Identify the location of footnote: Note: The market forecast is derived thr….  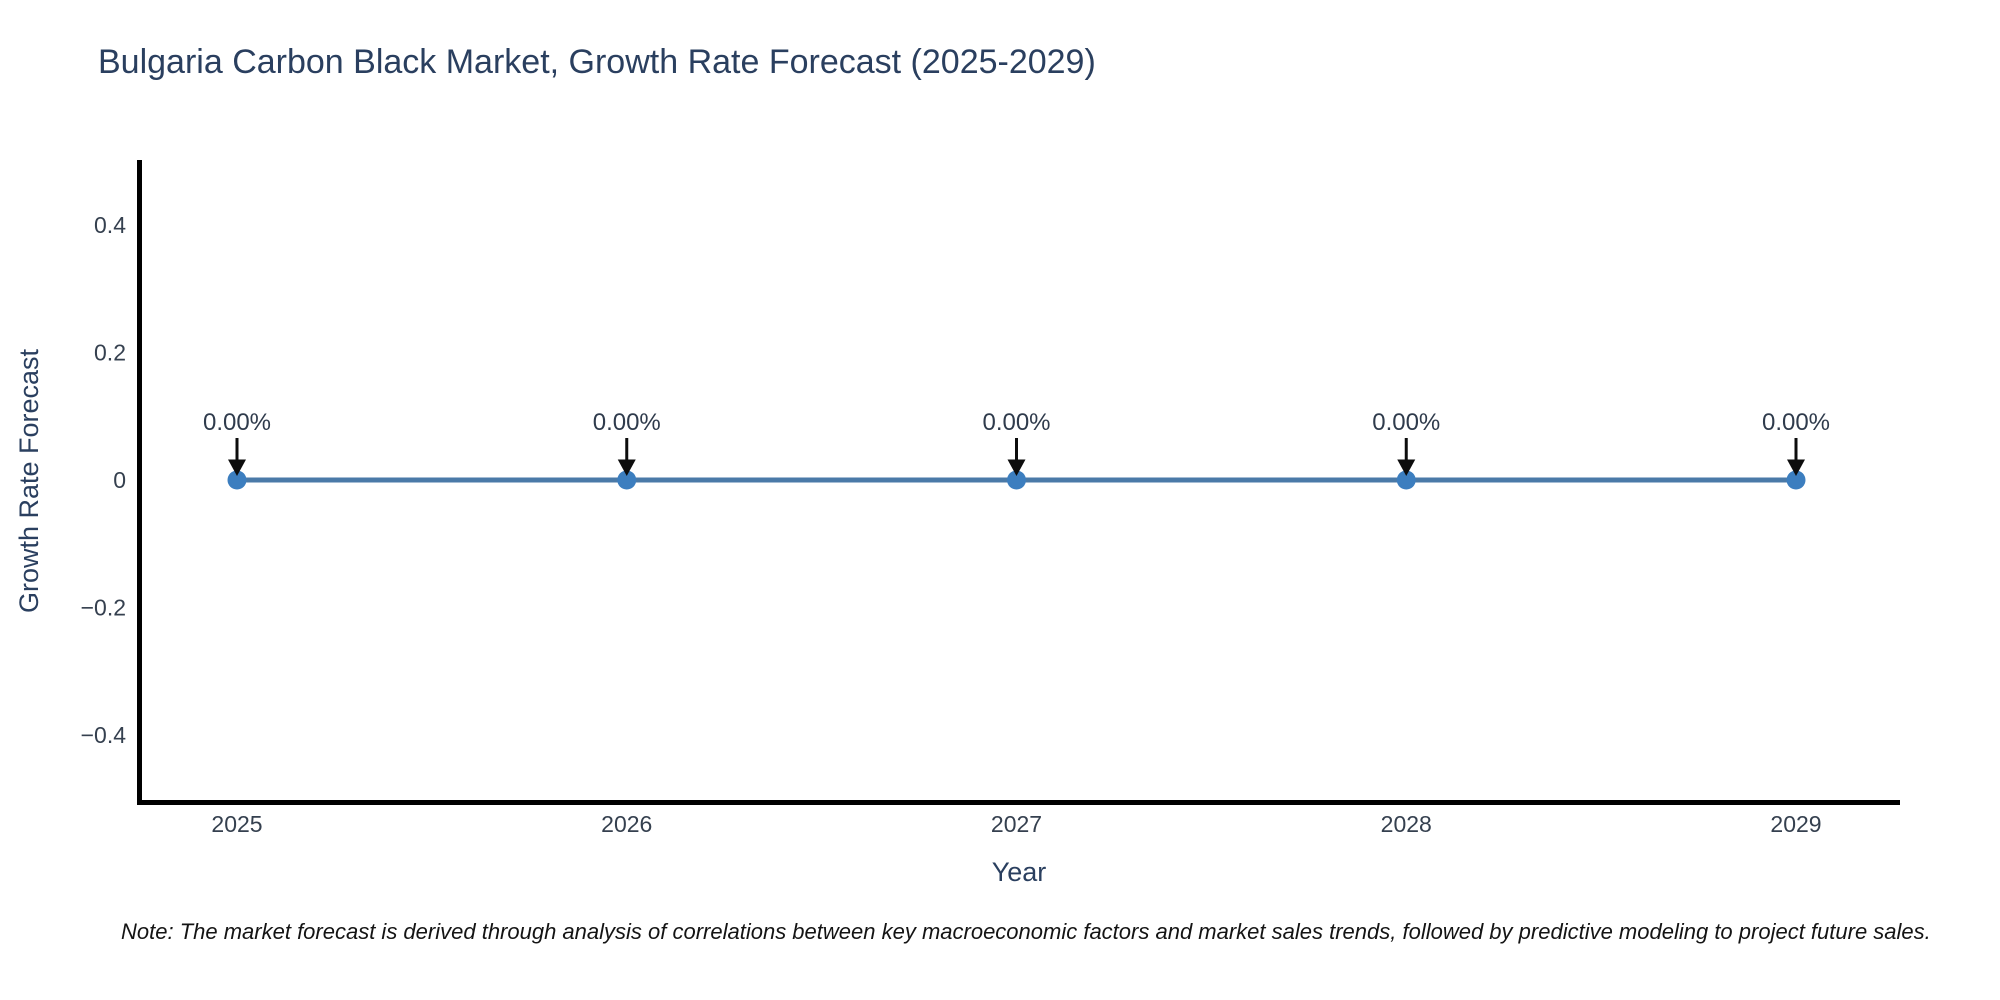
(1026, 931).